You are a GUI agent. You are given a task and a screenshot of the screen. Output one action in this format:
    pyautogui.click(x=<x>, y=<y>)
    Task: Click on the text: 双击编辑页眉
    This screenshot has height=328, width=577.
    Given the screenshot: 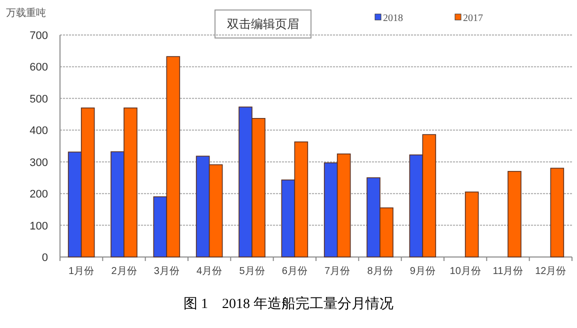 What is the action you would take?
    pyautogui.click(x=263, y=24)
    